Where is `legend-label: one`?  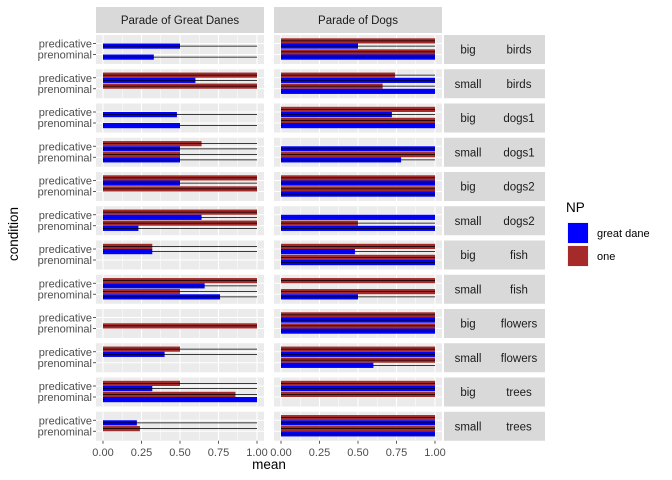
legend-label: one is located at coordinates (606, 257).